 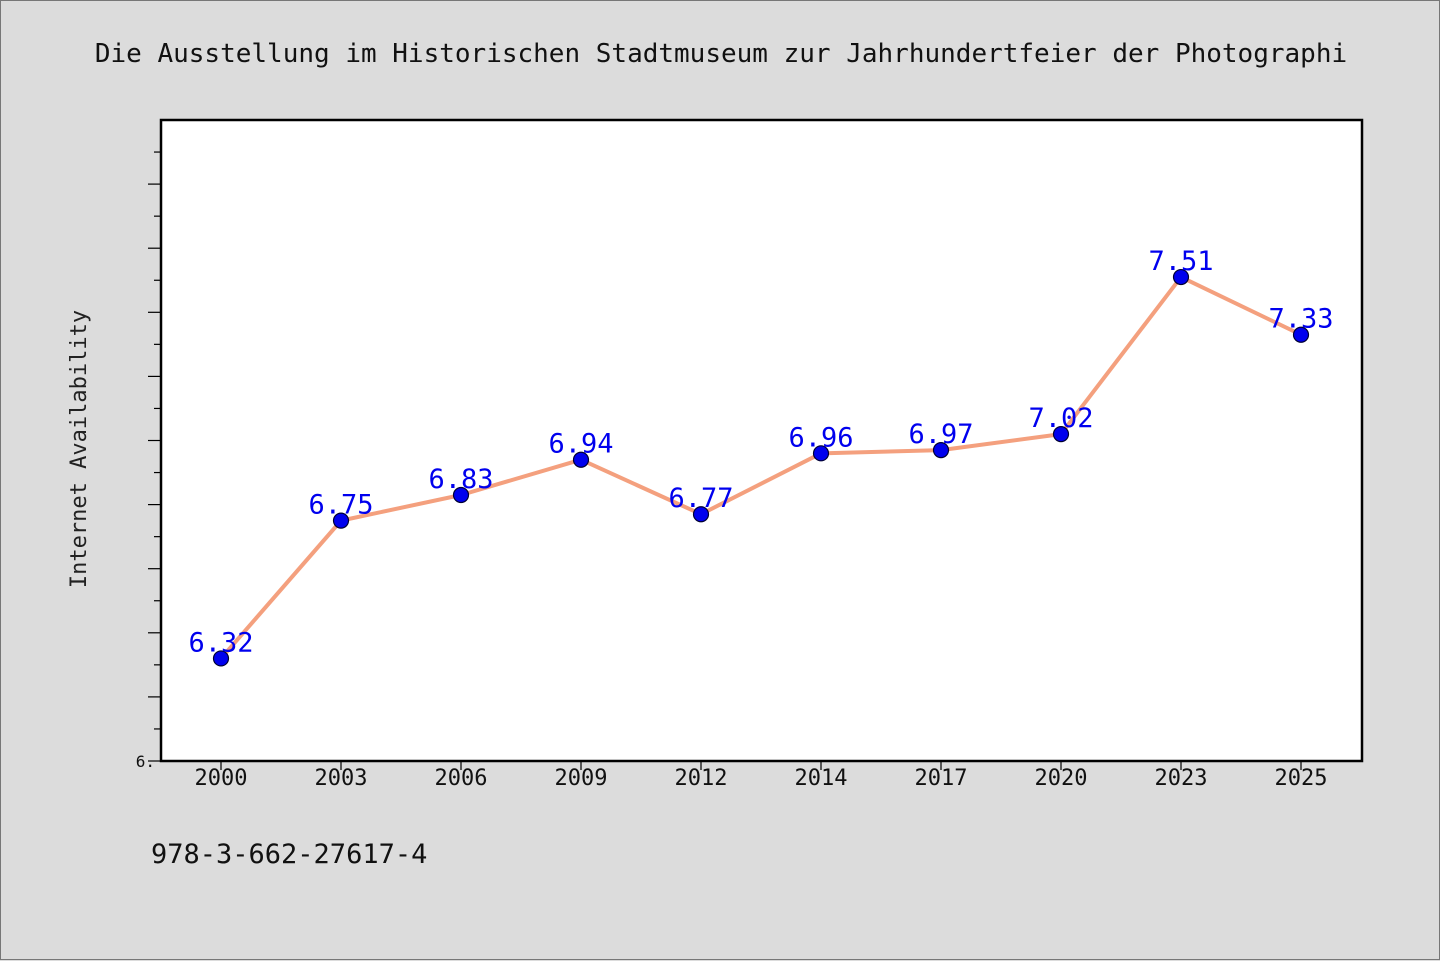 I want to click on x-tick-label: 2009, so click(x=581, y=778).